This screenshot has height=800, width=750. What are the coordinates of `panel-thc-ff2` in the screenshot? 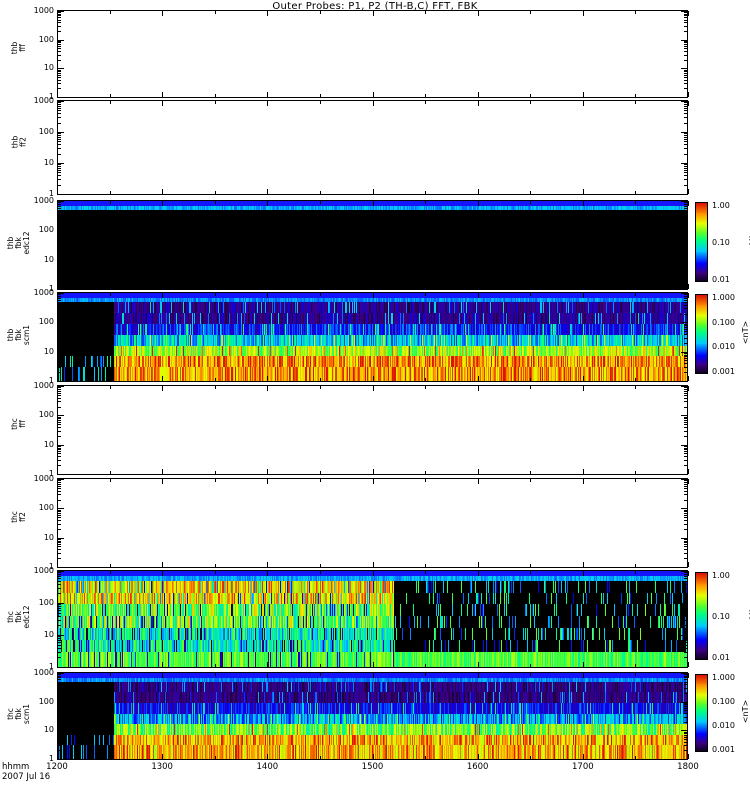 It's located at (372, 523).